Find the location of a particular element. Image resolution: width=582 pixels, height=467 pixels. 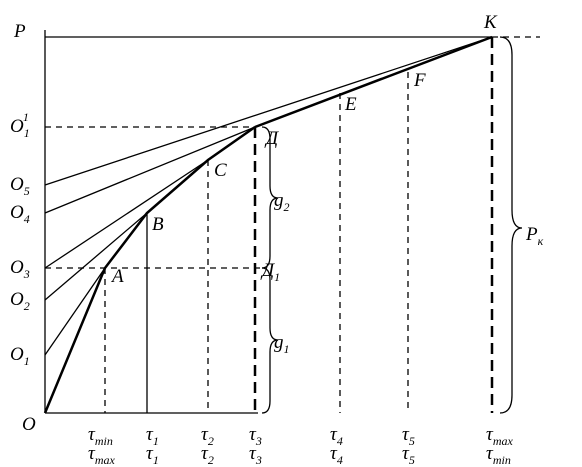

origin-label: O is located at coordinates (29, 424).